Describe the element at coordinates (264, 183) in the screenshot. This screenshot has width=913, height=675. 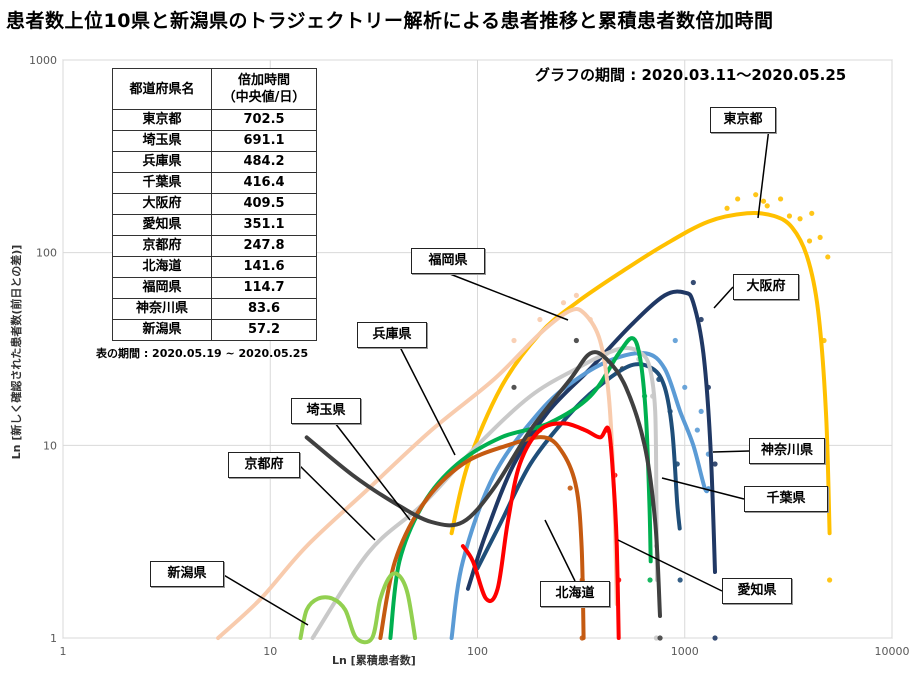
I see `table-cell-doubling-time: 416.4` at that location.